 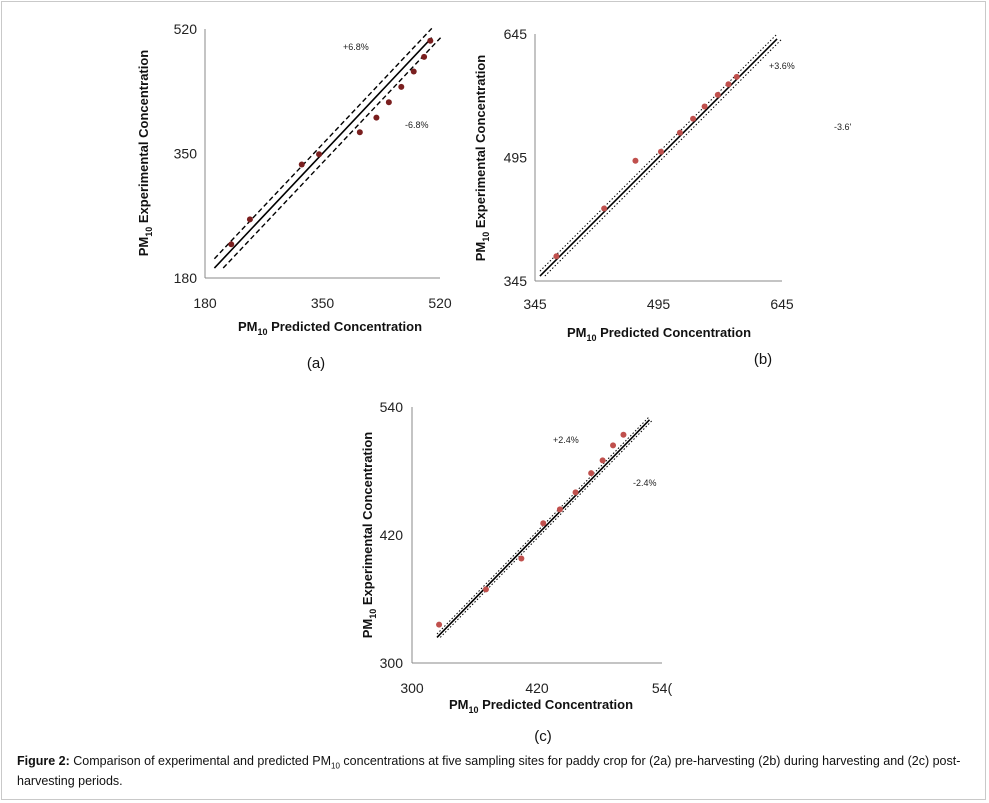 I want to click on y-tick-label: 345, so click(x=516, y=281).